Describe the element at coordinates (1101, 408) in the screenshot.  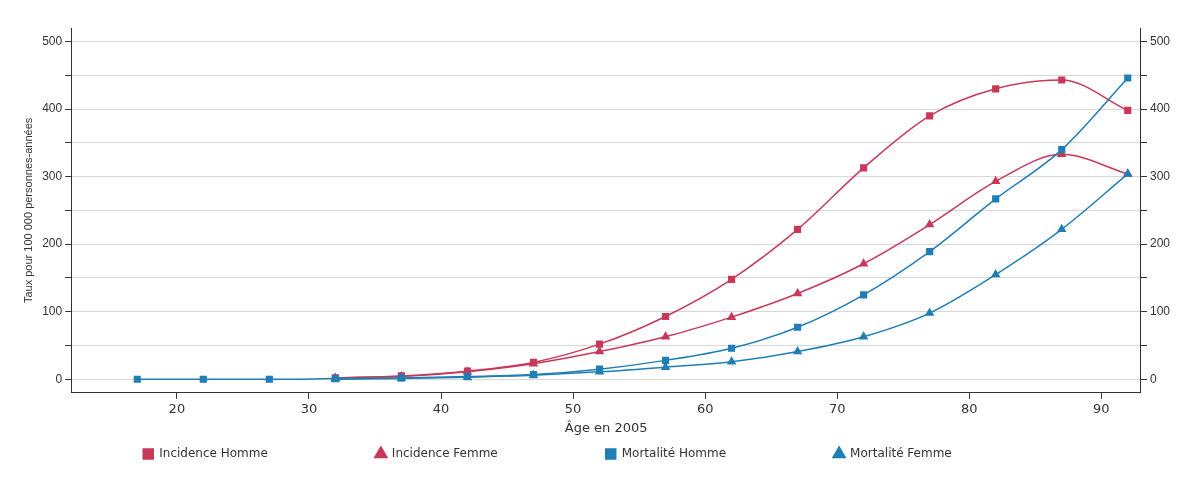
I see `x-tick-label: 90` at that location.